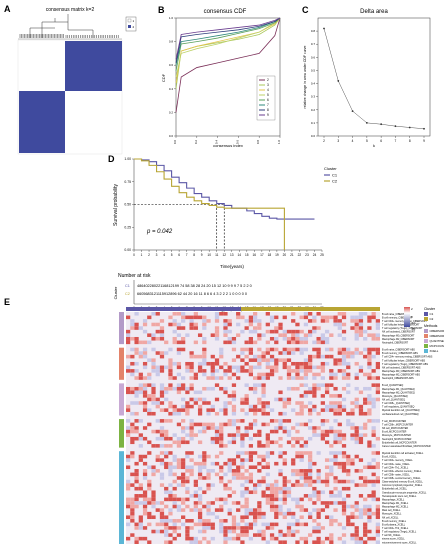 The height and width of the screenshot is (550, 444). Describe the element at coordinates (399, 442) in the screenshot. I see `heatmap-row-label: Endothelial cell_MCPCOUNTER` at that location.